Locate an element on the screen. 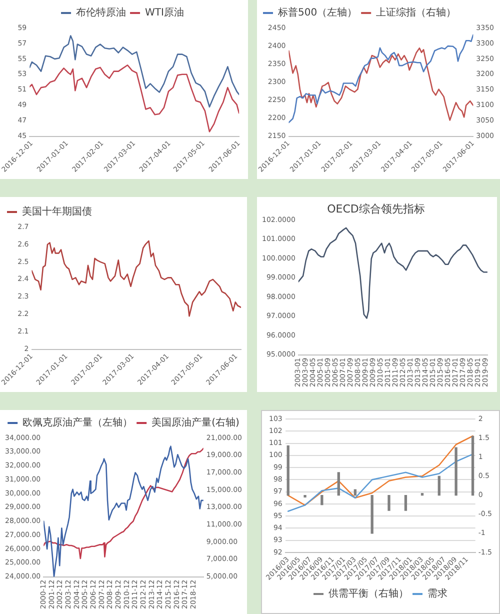  legend-label: WTI原油 is located at coordinates (164, 12).